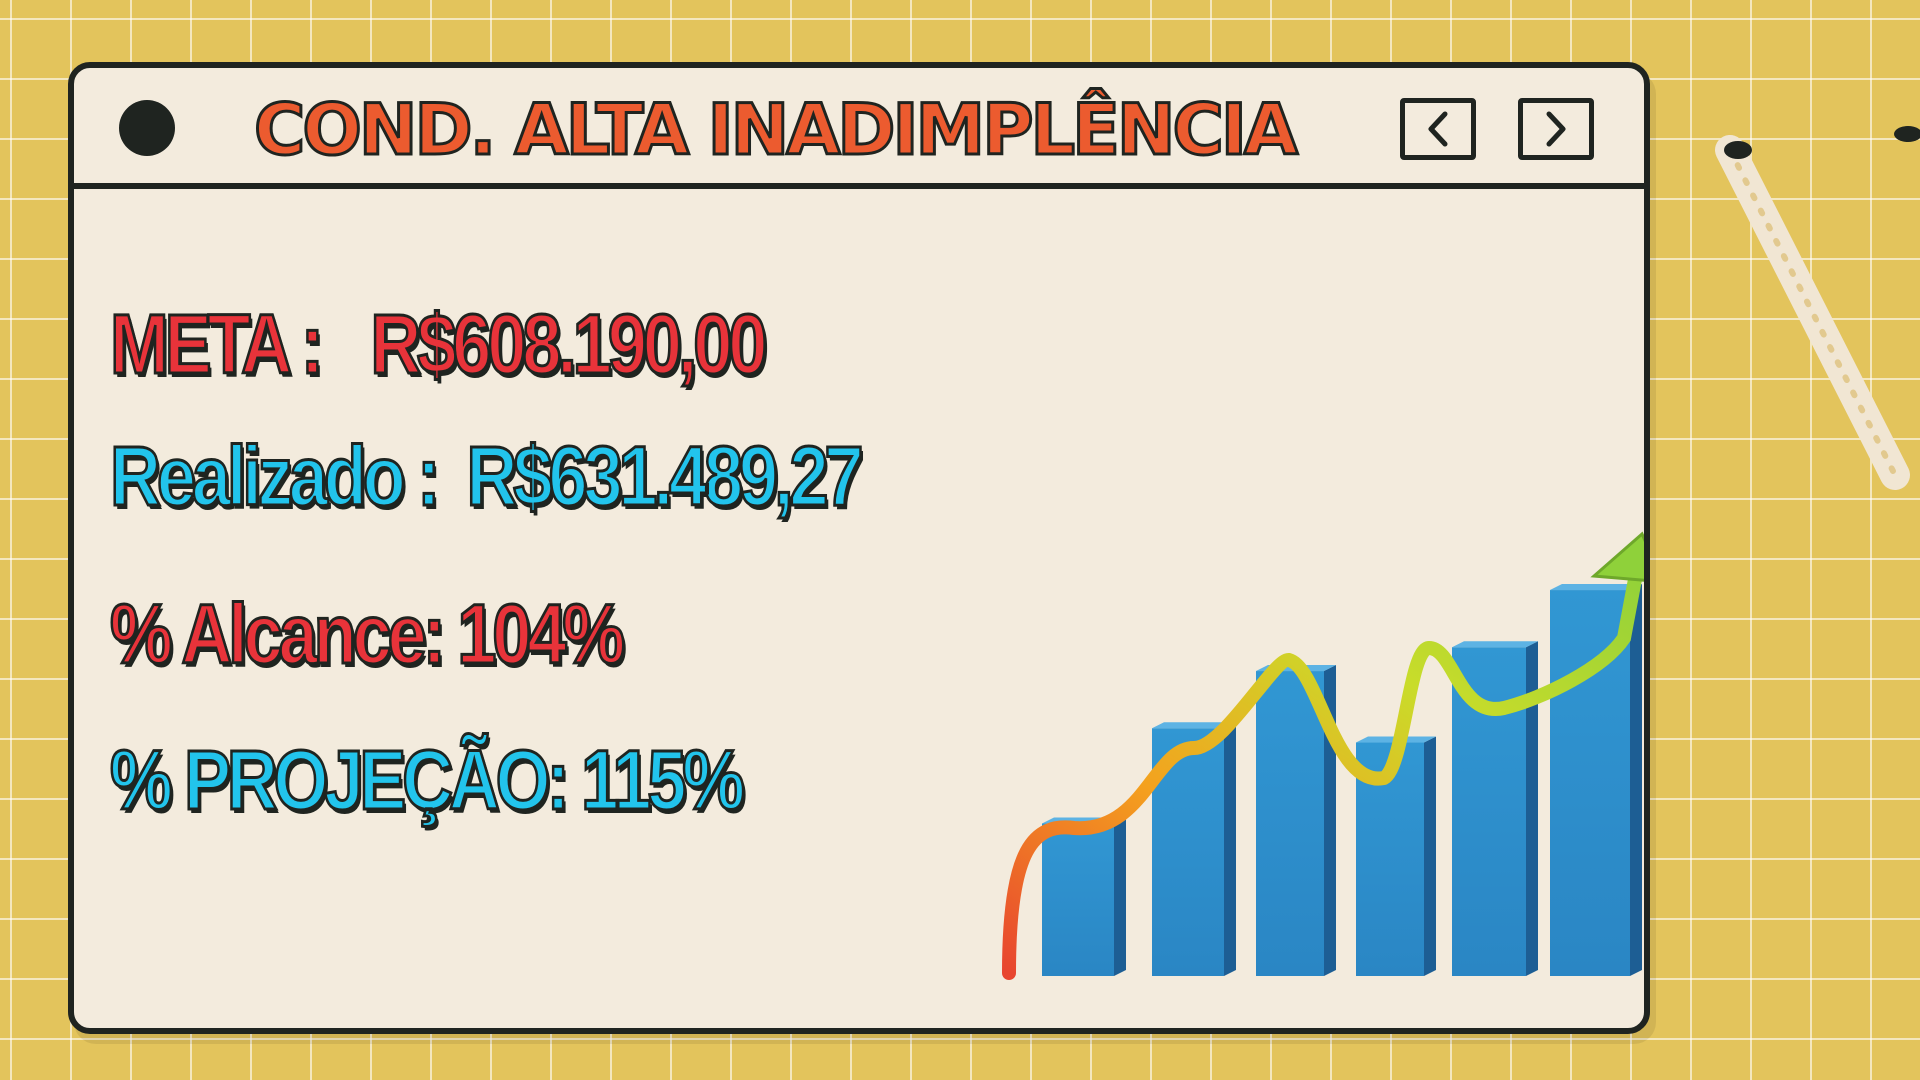  I want to click on chevron-left-icon, so click(1438, 129).